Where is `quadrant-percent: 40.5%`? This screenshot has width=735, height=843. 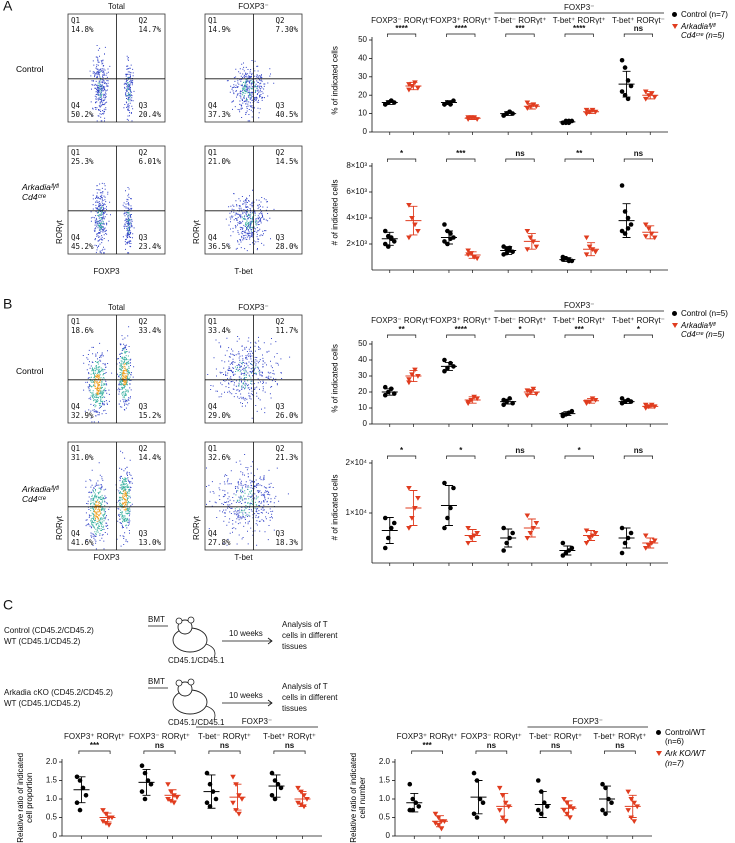 quadrant-percent: 40.5% is located at coordinates (287, 114).